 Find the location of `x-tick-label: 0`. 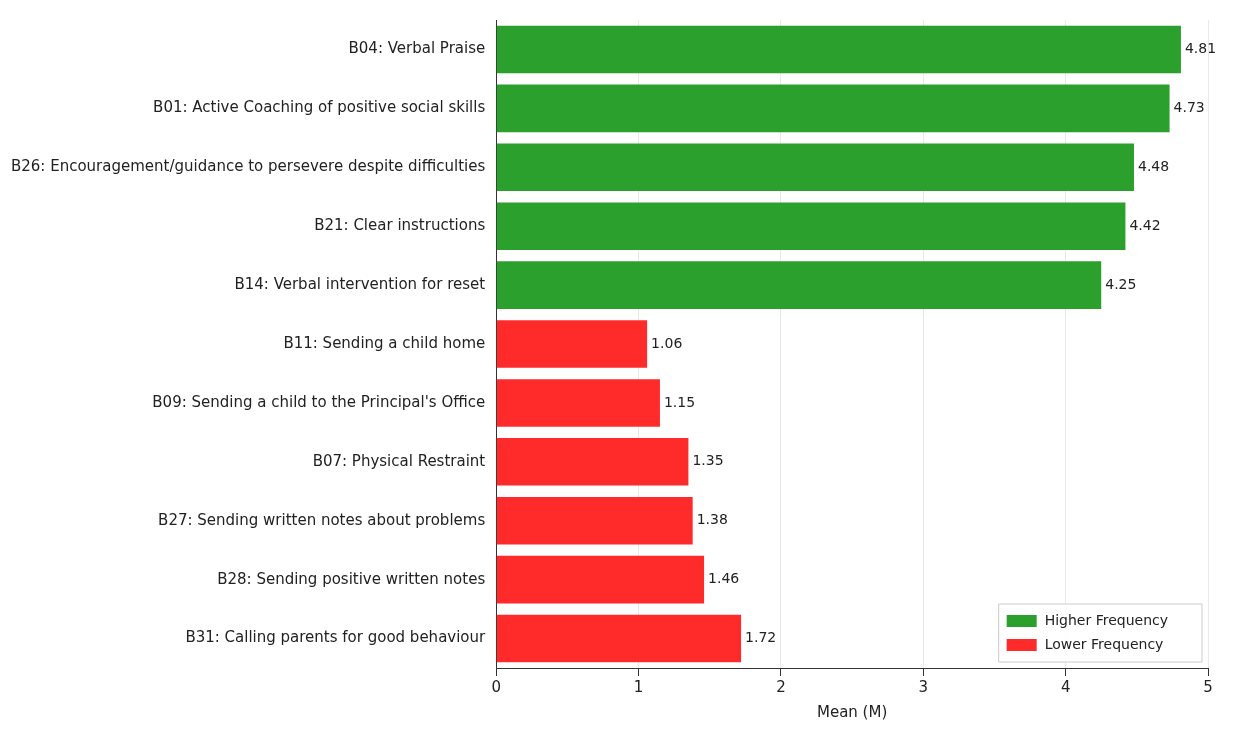

x-tick-label: 0 is located at coordinates (496, 686).